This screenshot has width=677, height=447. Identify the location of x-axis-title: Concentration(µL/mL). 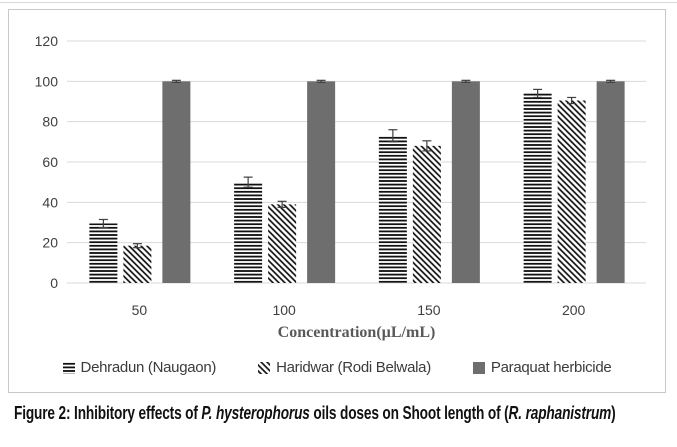
(356, 332).